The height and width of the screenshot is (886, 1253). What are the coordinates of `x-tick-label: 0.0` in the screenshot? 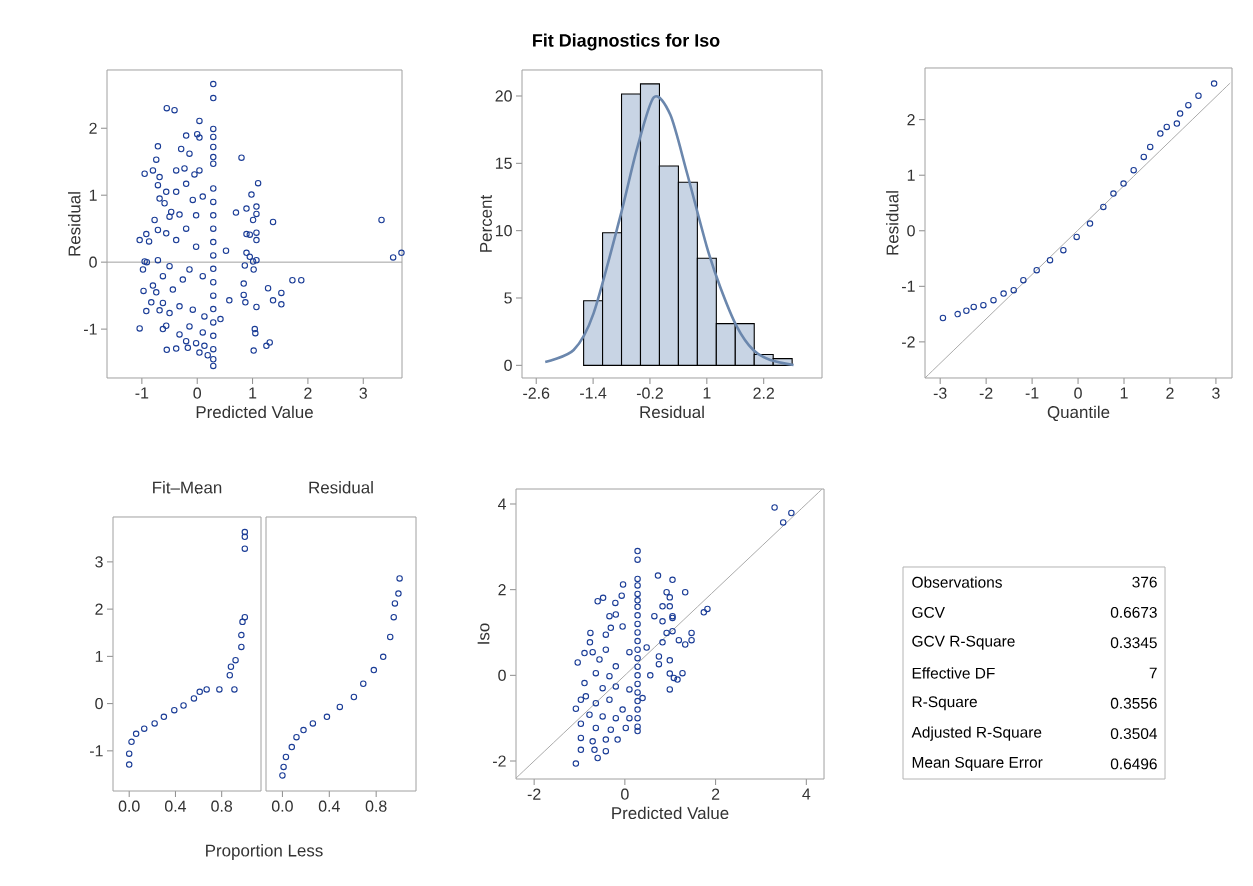 It's located at (282, 806).